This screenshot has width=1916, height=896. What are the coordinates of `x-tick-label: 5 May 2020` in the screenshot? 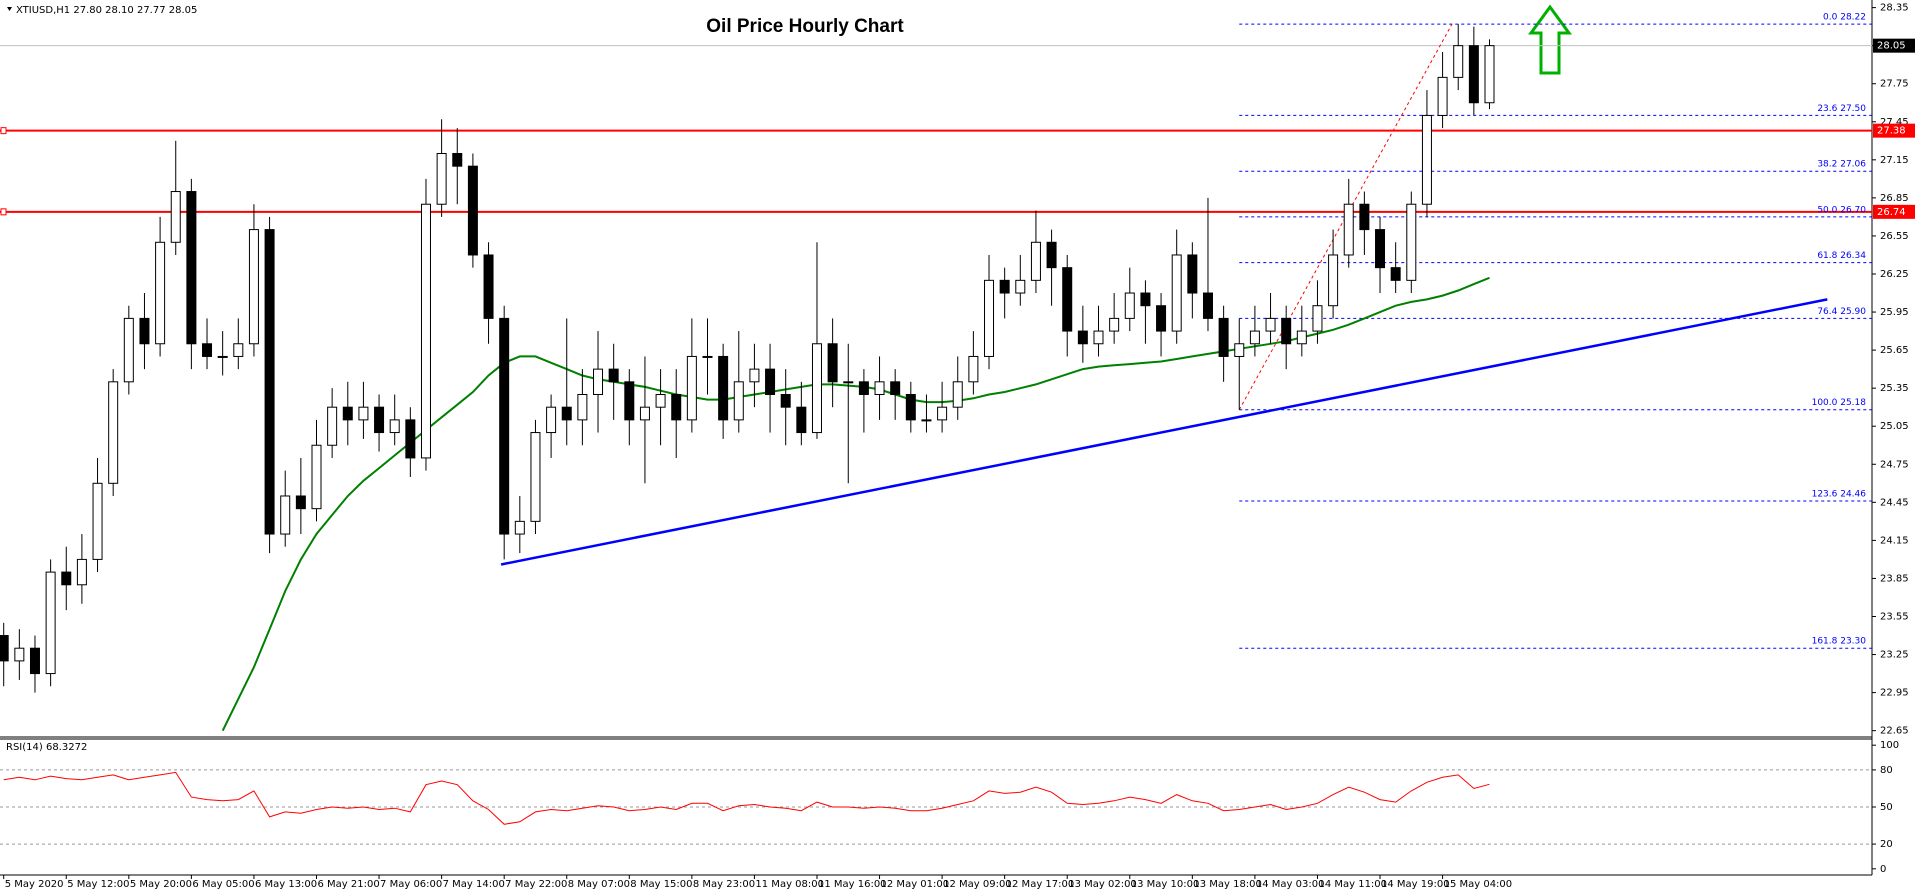 It's located at (34, 884).